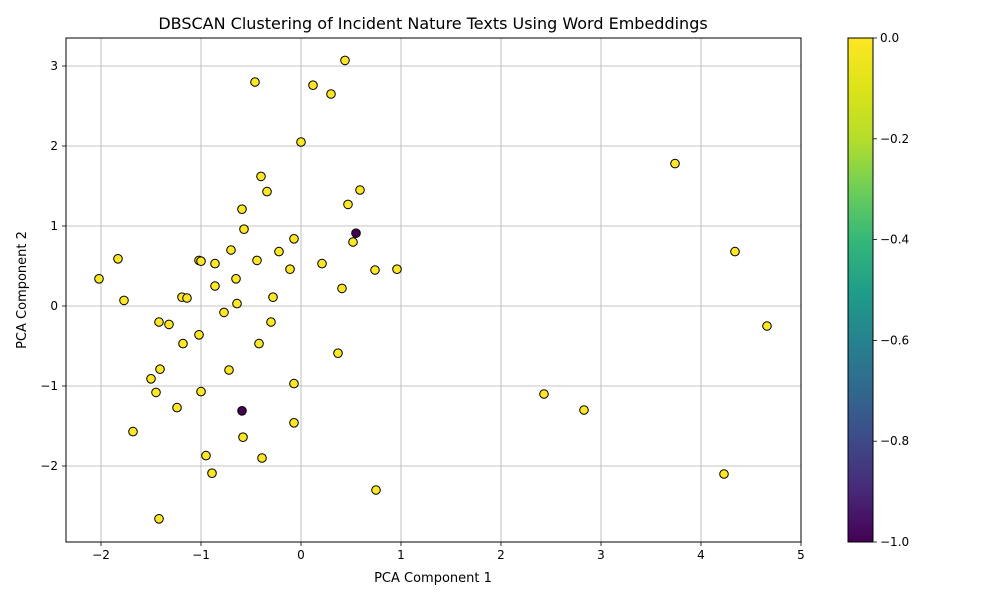  Describe the element at coordinates (448, 552) in the screenshot. I see `x-axis-ticks: −2 −1 0 1 2 3 4 5` at that location.